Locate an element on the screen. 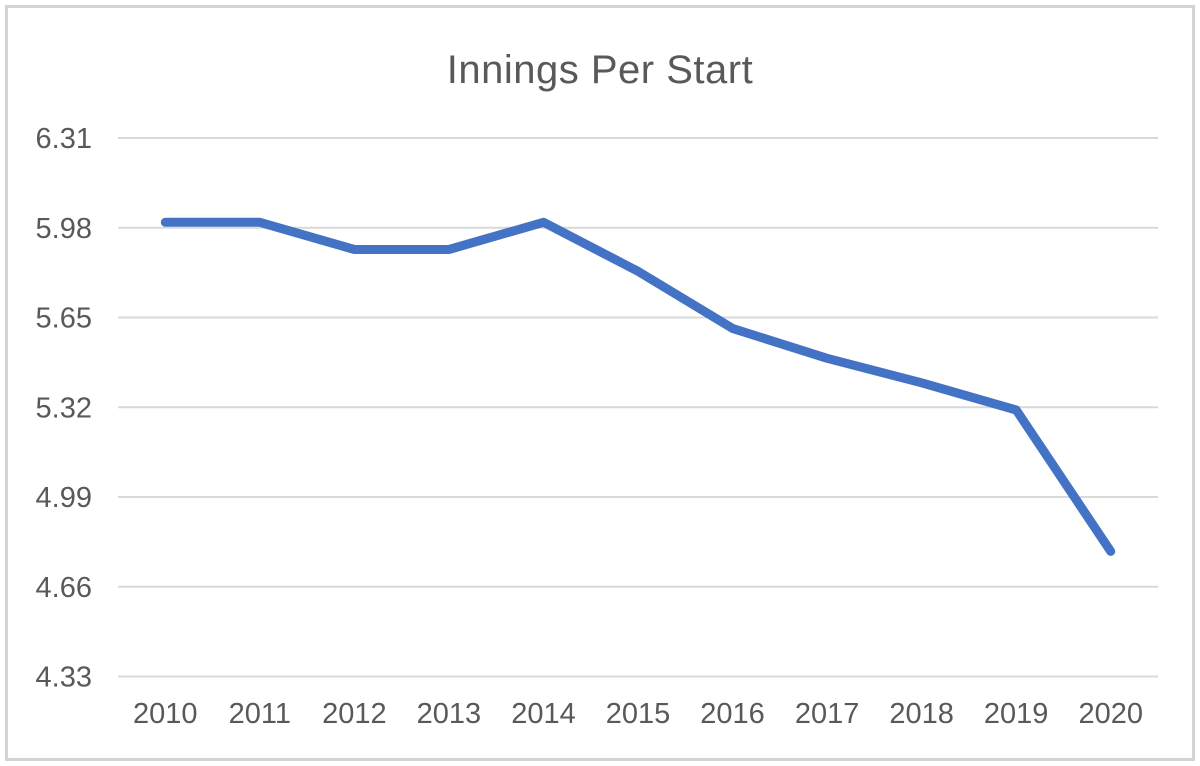 Image resolution: width=1200 pixels, height=766 pixels. y-tick-label: 5.98 is located at coordinates (64, 229).